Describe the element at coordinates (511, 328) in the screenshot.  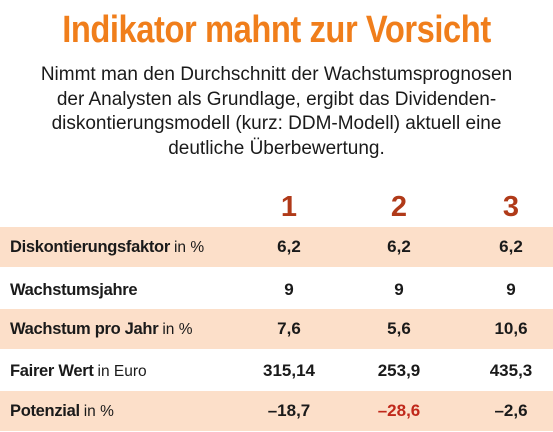
I see `table-cell: 10,6` at that location.